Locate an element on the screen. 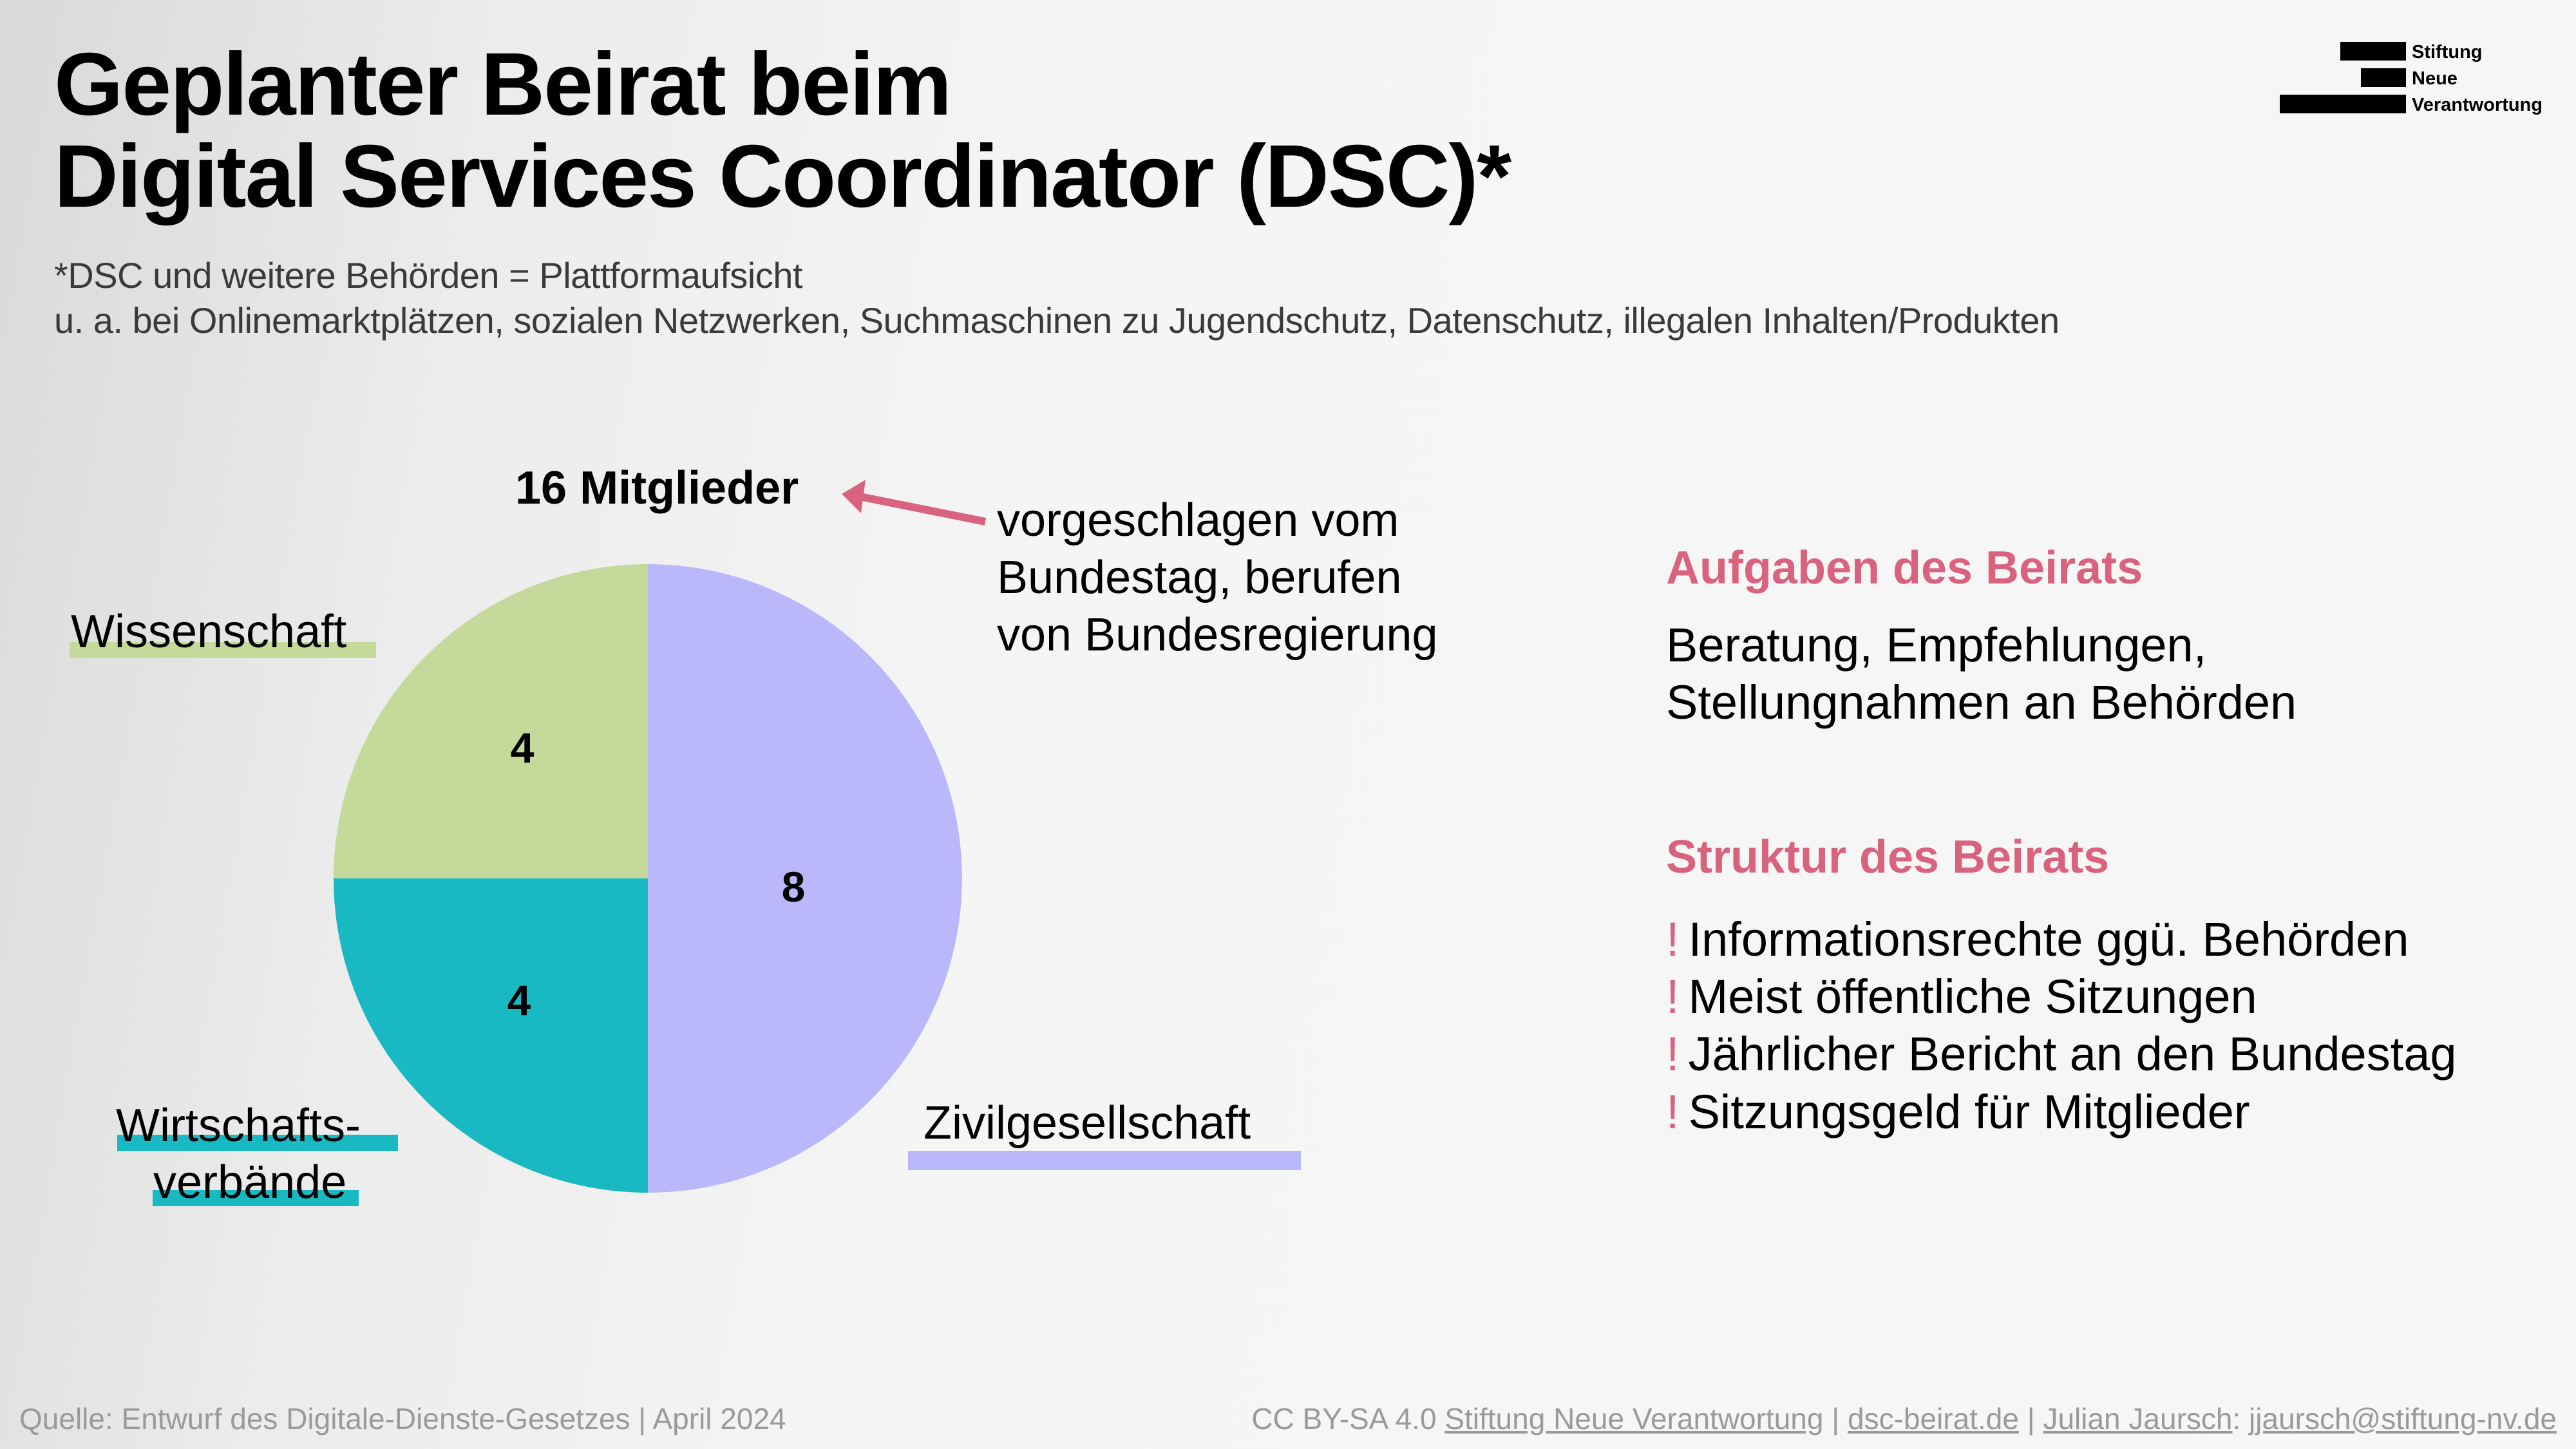 The width and height of the screenshot is (2576, 1449). tasks-heading: Aufgaben des Beirats is located at coordinates (1905, 568).